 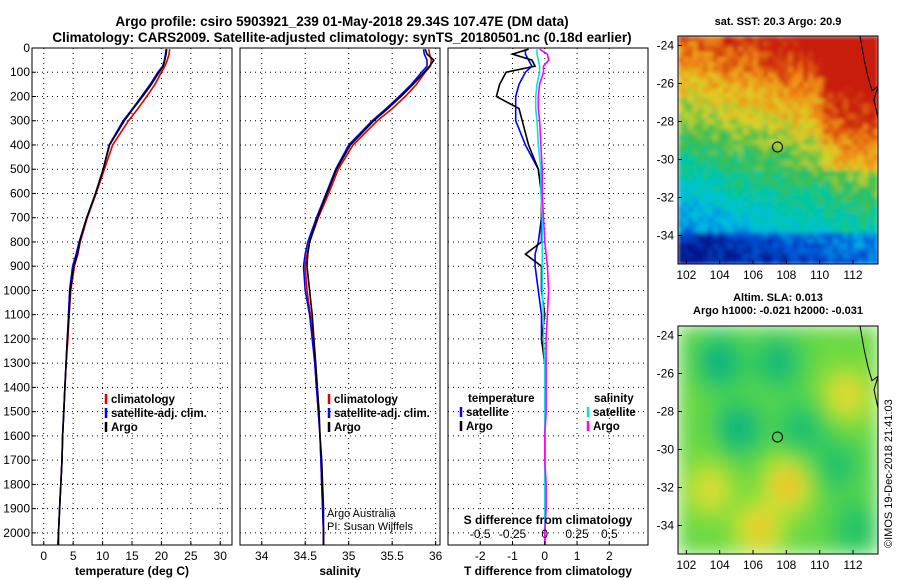 I want to click on lon-tick-label: 104, so click(x=720, y=565).